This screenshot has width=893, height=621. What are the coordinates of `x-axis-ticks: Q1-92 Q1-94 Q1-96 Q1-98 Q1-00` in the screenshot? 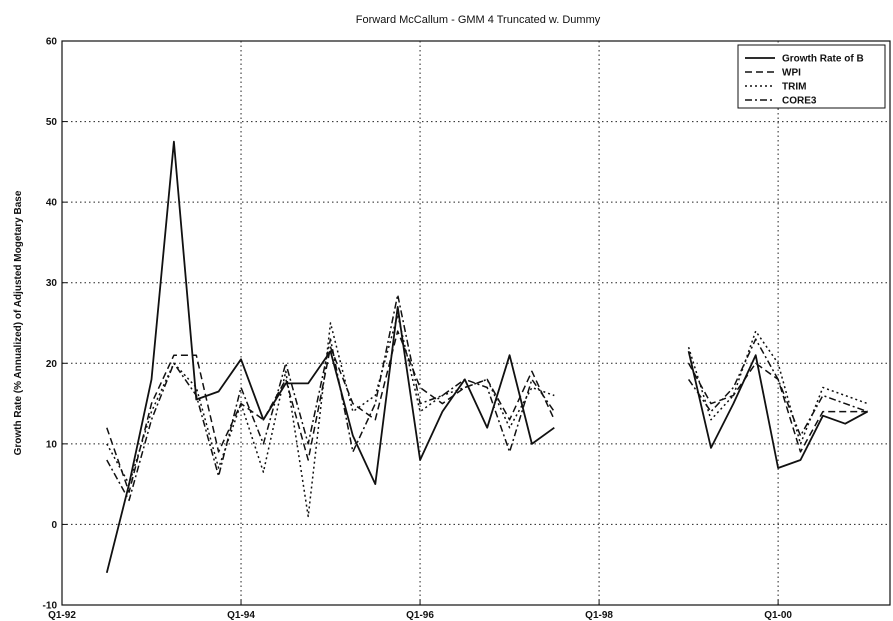 It's located at (420, 610).